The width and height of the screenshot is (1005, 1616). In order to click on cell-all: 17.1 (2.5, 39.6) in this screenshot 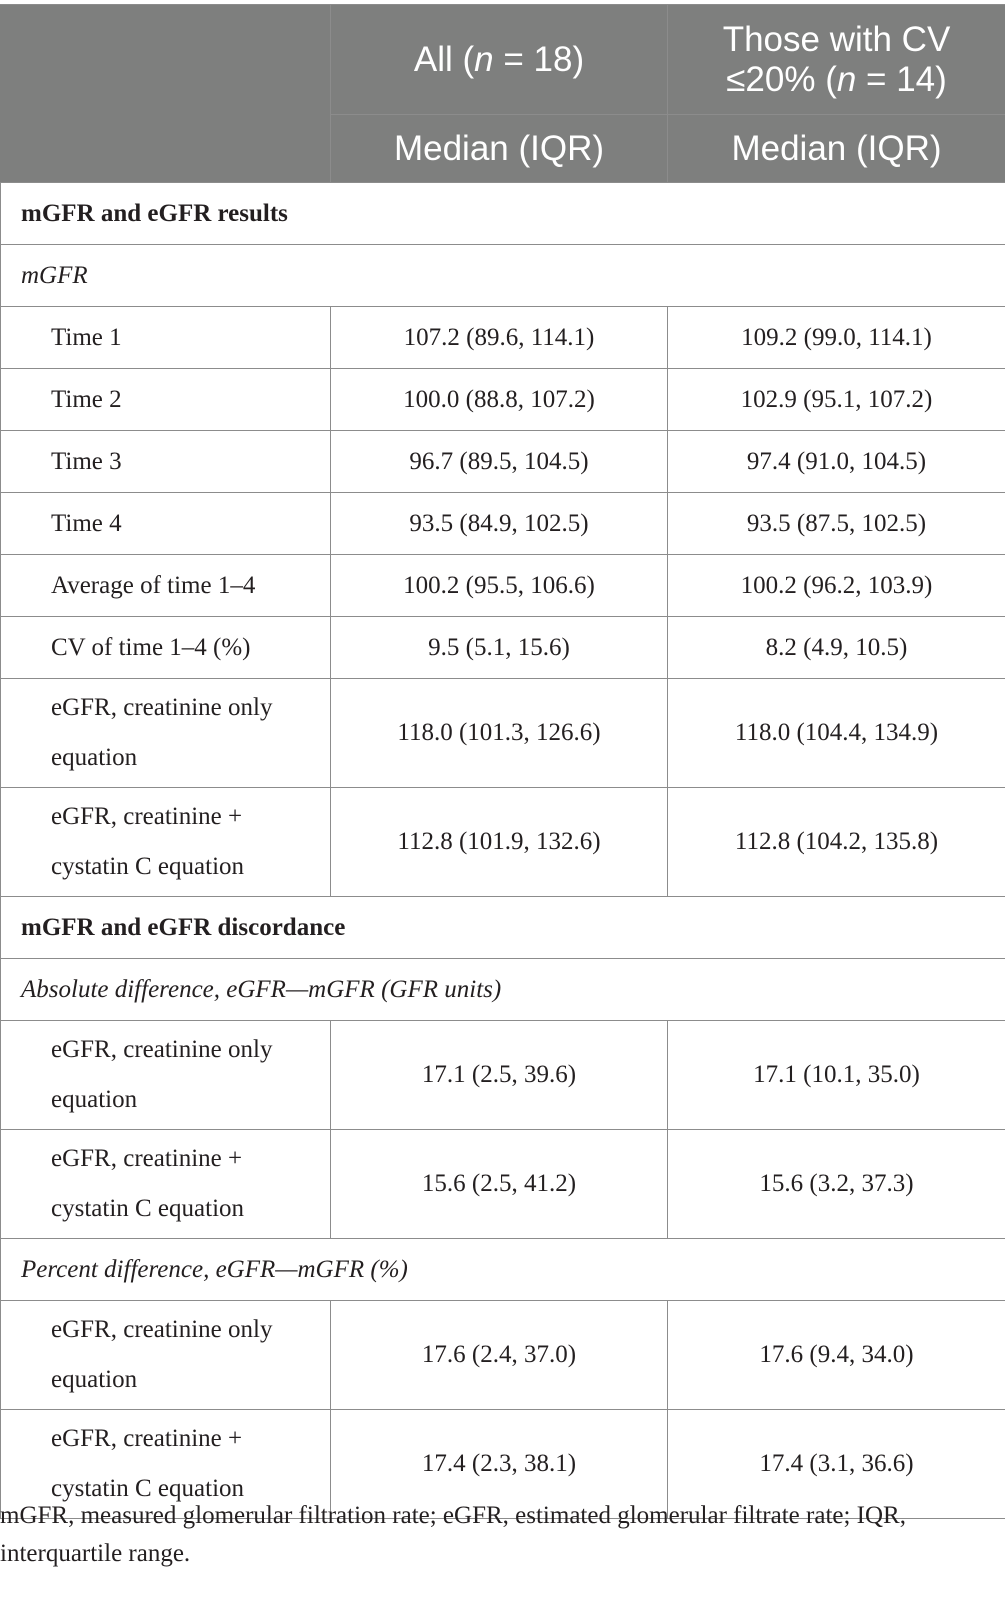, I will do `click(499, 1075)`.